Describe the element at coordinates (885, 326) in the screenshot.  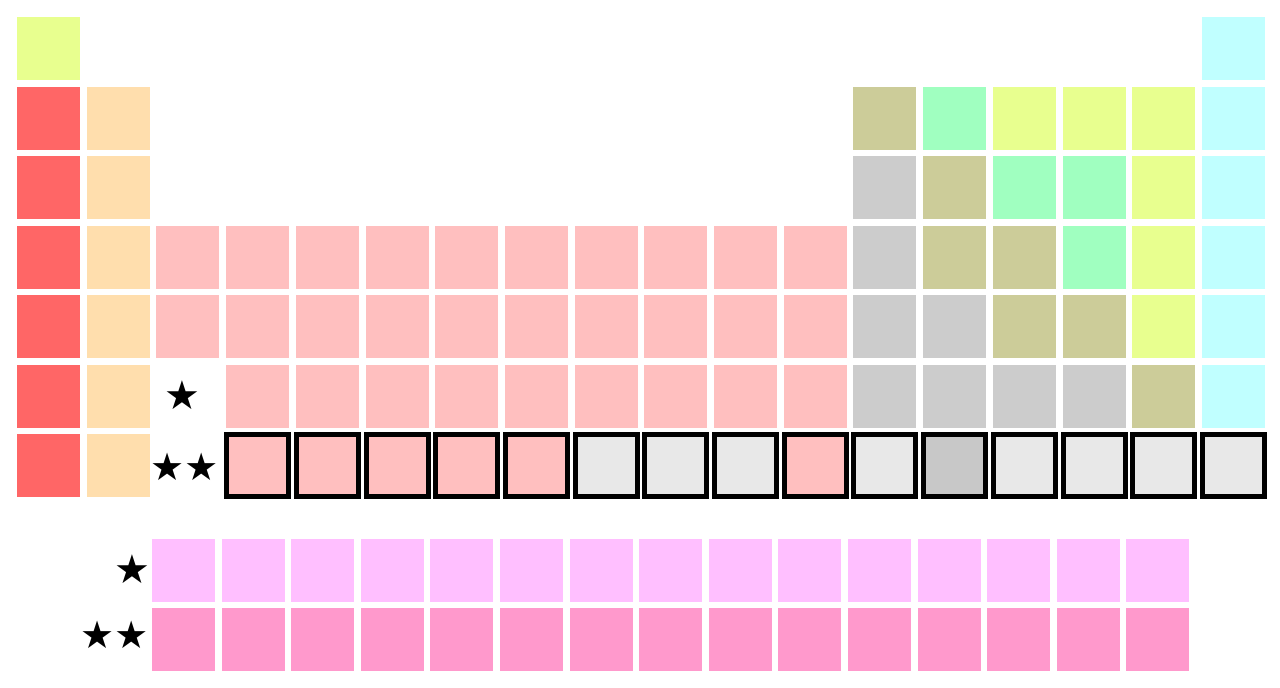
I see `element-cell-p5-g13-post-transition` at that location.